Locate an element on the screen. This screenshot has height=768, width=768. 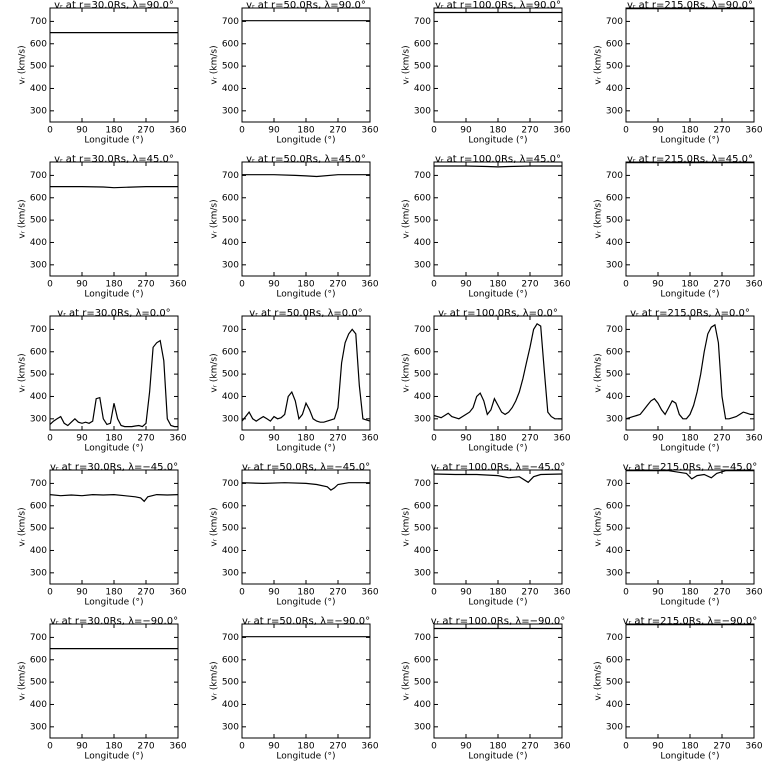
panel-title: vᵣ at r=30.0Rs, λ=45.0° is located at coordinates (114, 159).